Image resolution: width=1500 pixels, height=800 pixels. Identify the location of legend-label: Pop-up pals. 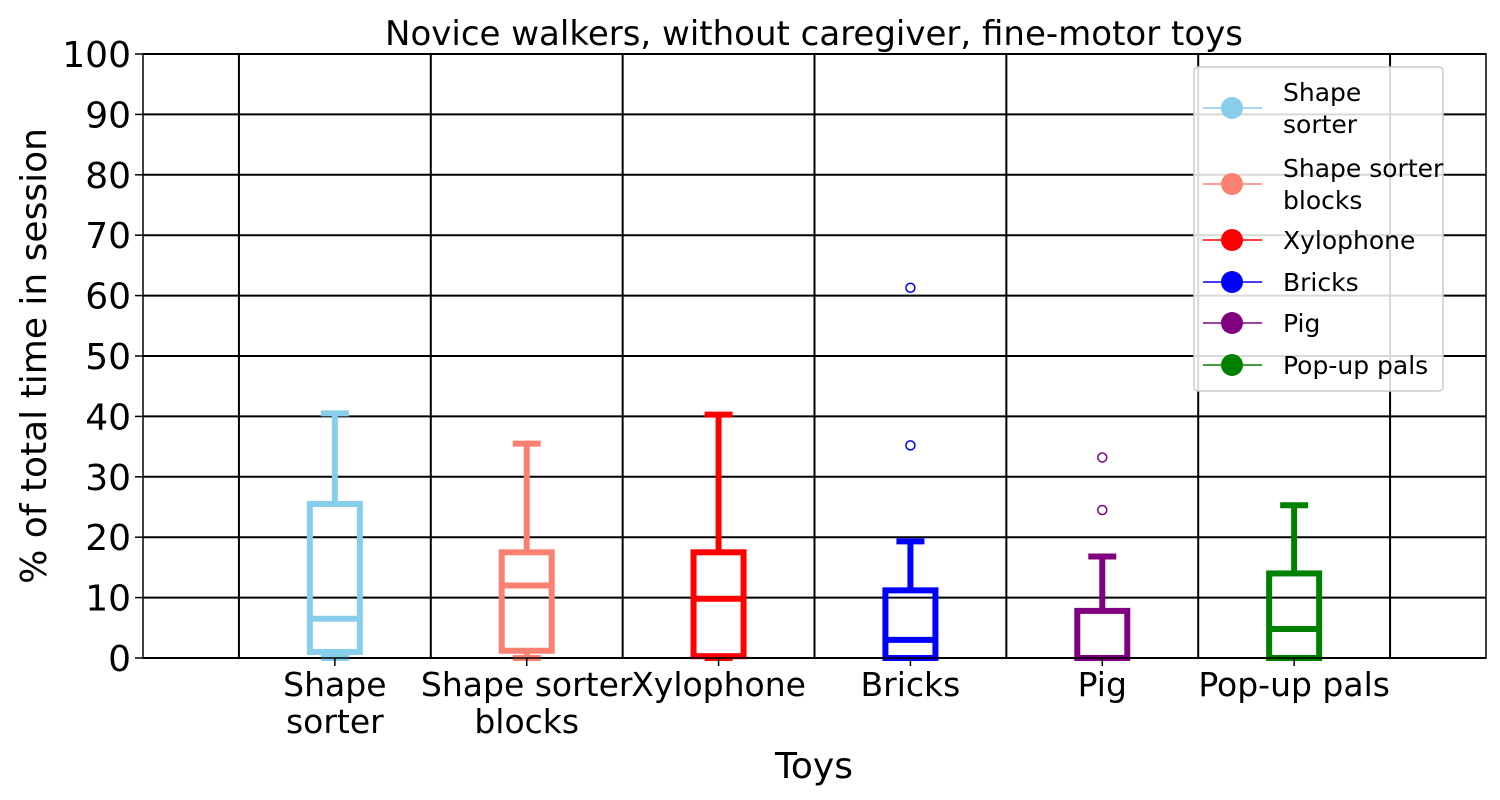
(1355, 365).